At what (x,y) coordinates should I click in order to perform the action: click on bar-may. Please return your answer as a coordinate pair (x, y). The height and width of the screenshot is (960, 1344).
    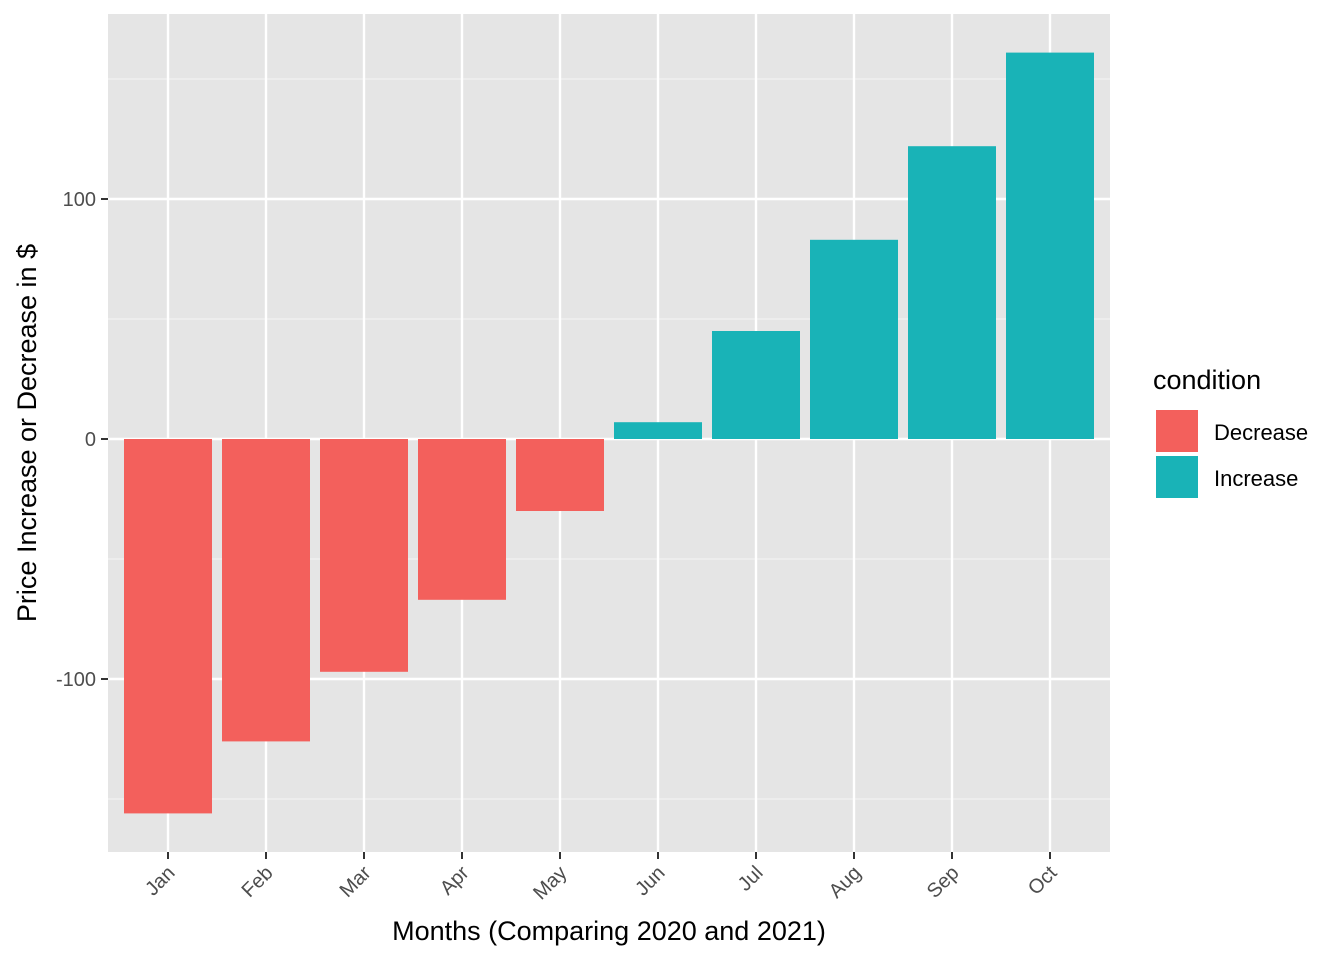
    Looking at the image, I should click on (560, 475).